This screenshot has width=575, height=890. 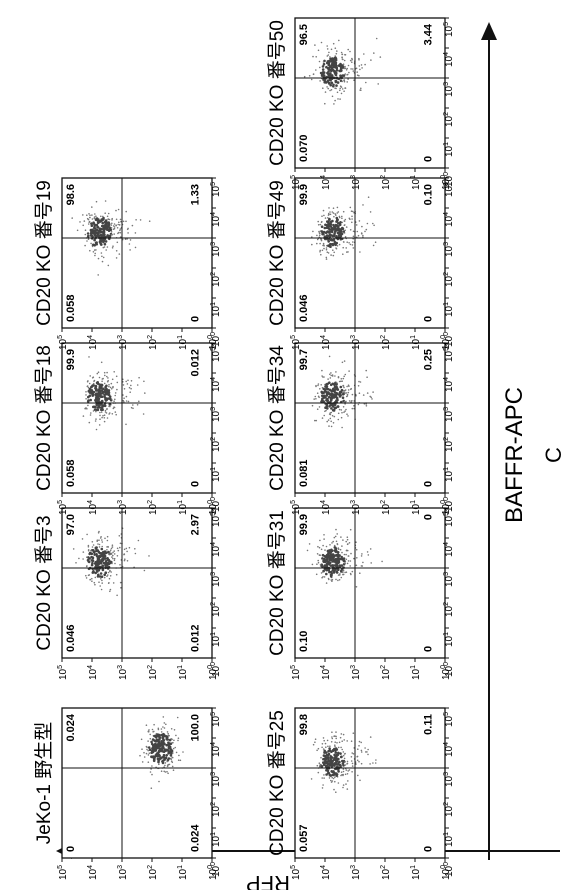 What do you see at coordinates (277, 93) in the screenshot?
I see `panel-title: CD20 KO 番号50` at bounding box center [277, 93].